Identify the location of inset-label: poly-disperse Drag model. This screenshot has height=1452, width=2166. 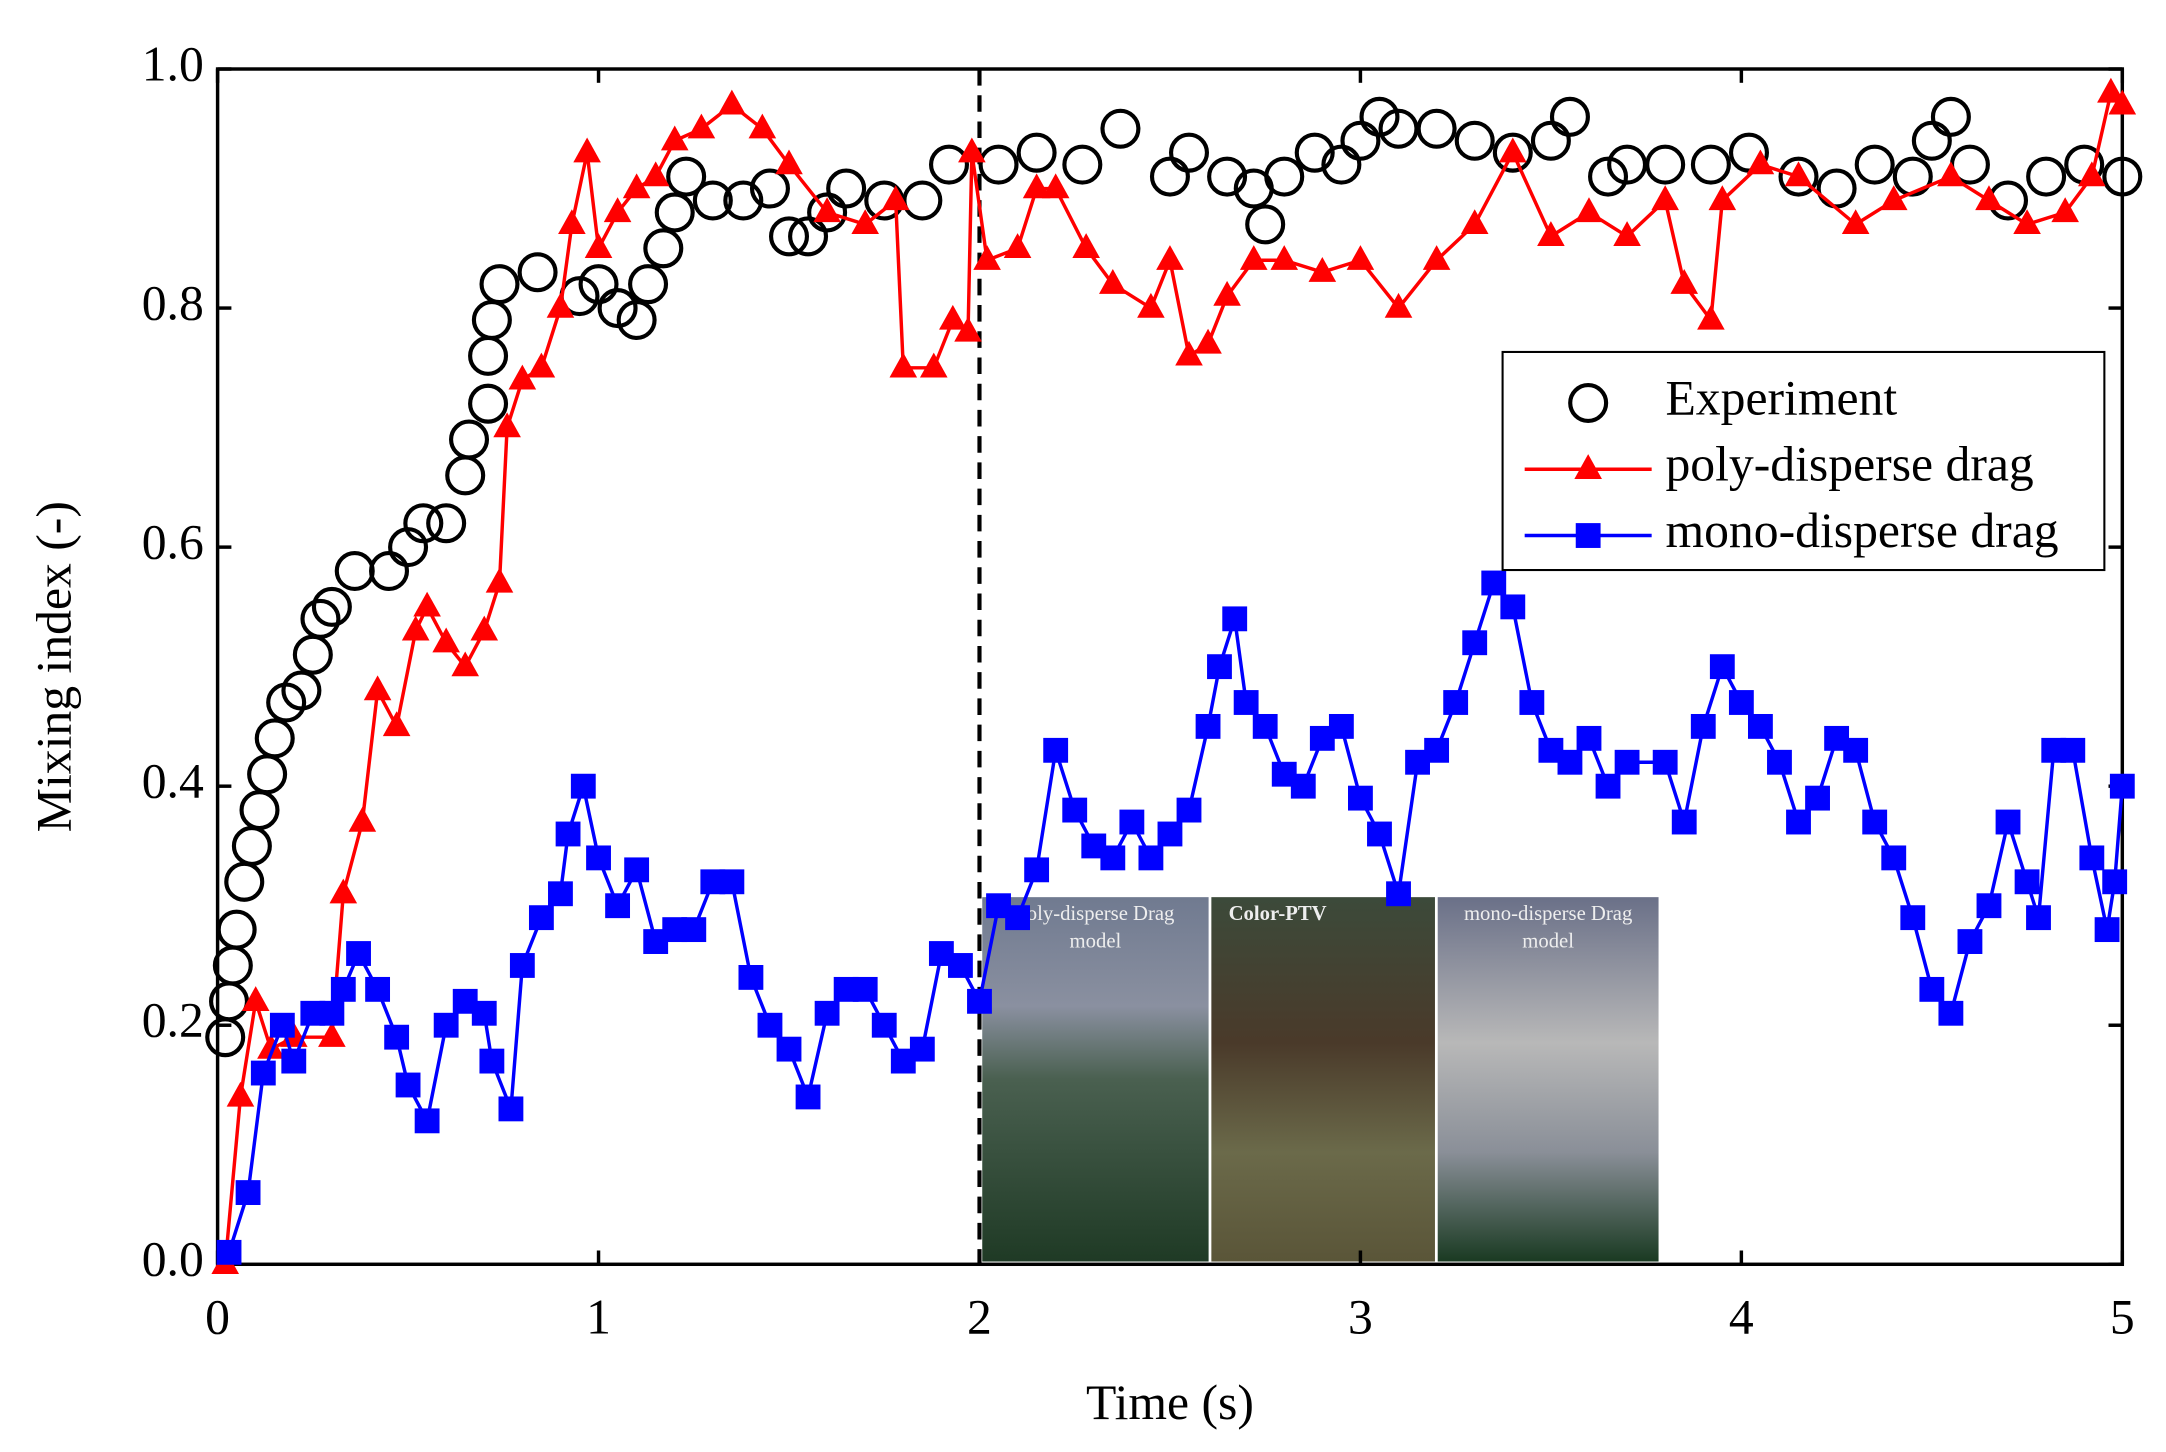
(1095, 928).